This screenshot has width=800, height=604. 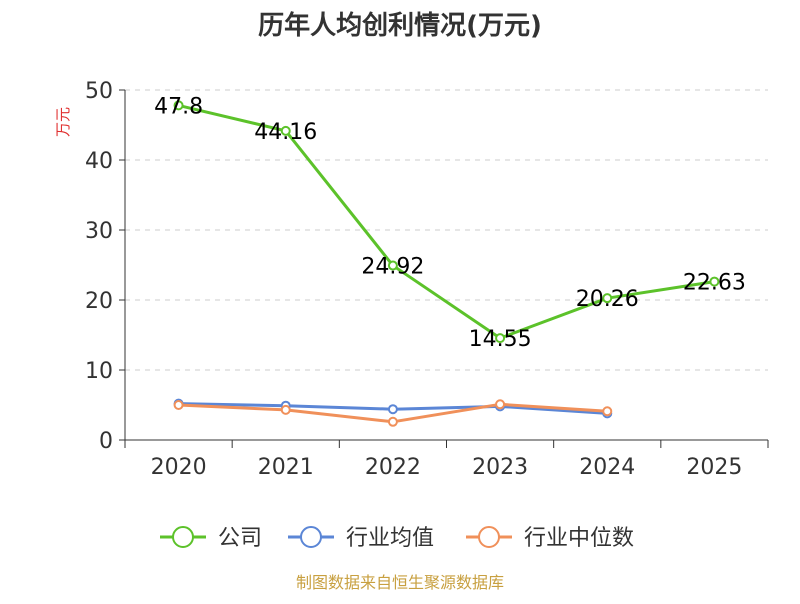 I want to click on legend-item: 行业中位数, so click(x=550, y=538).